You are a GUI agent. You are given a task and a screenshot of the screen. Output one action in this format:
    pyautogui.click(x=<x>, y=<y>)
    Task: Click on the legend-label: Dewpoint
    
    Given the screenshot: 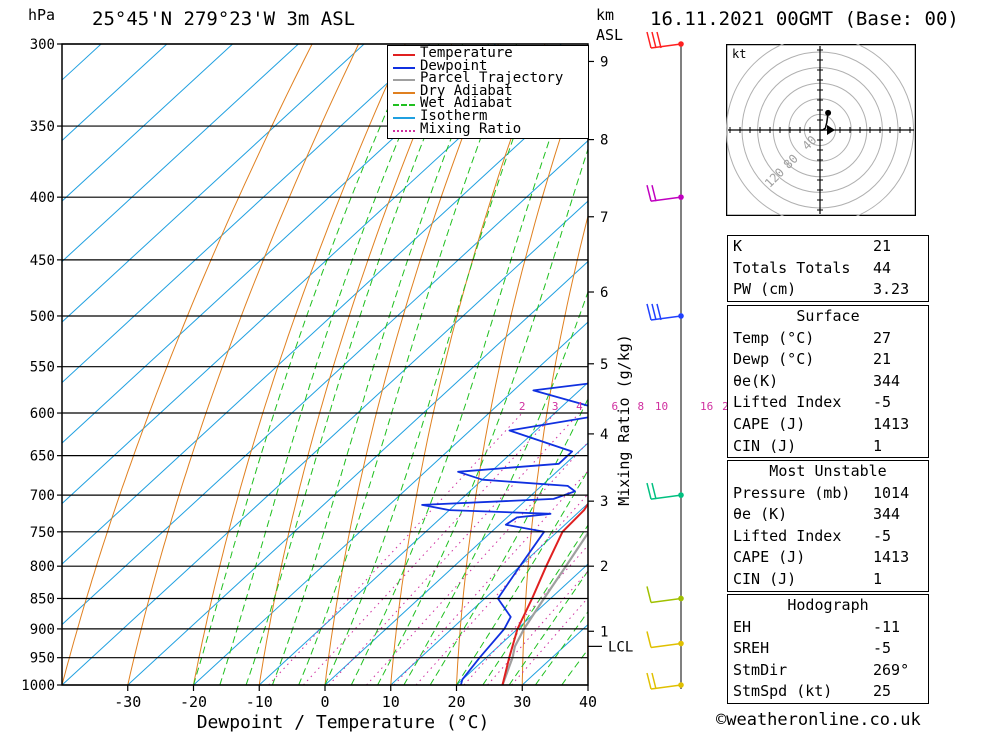 What is the action you would take?
    pyautogui.click(x=454, y=65)
    